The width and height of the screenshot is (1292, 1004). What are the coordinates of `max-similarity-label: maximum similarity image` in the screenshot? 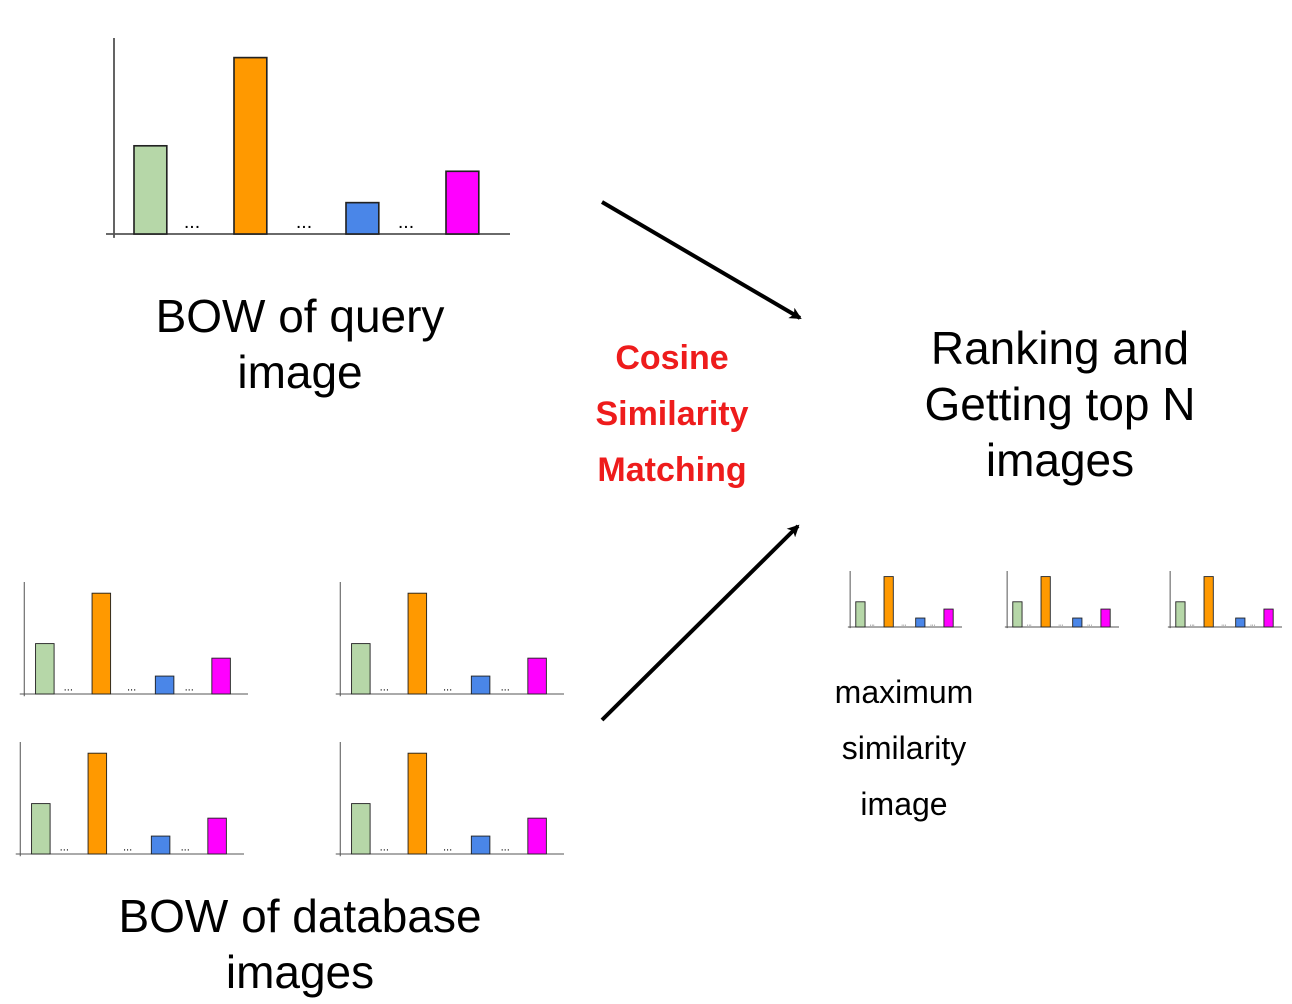 It's located at (904, 748).